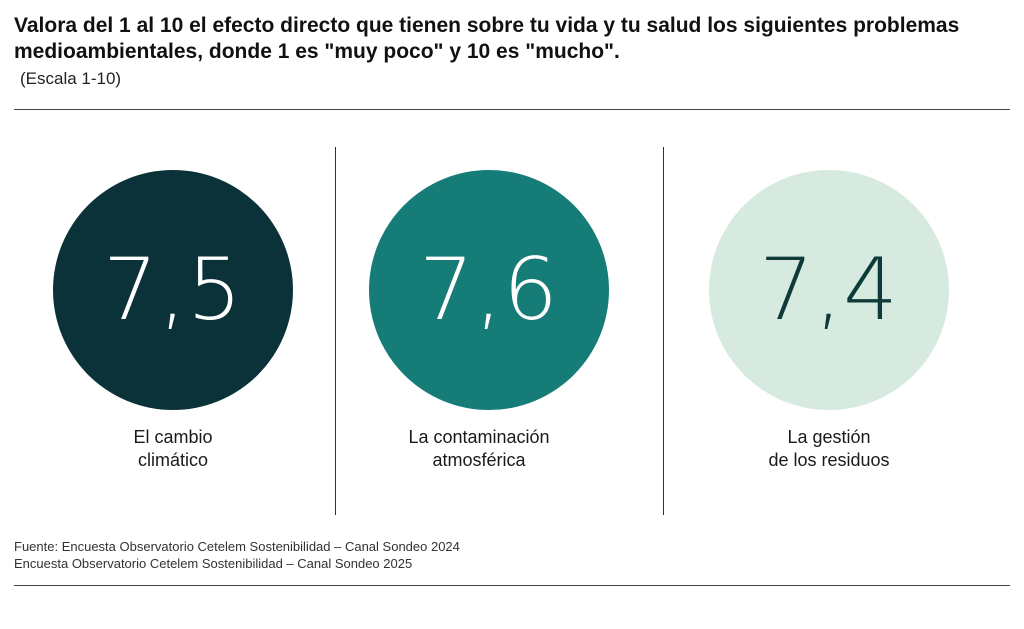 The image size is (1024, 629). Describe the element at coordinates (512, 109) in the screenshot. I see `top-divider` at that location.